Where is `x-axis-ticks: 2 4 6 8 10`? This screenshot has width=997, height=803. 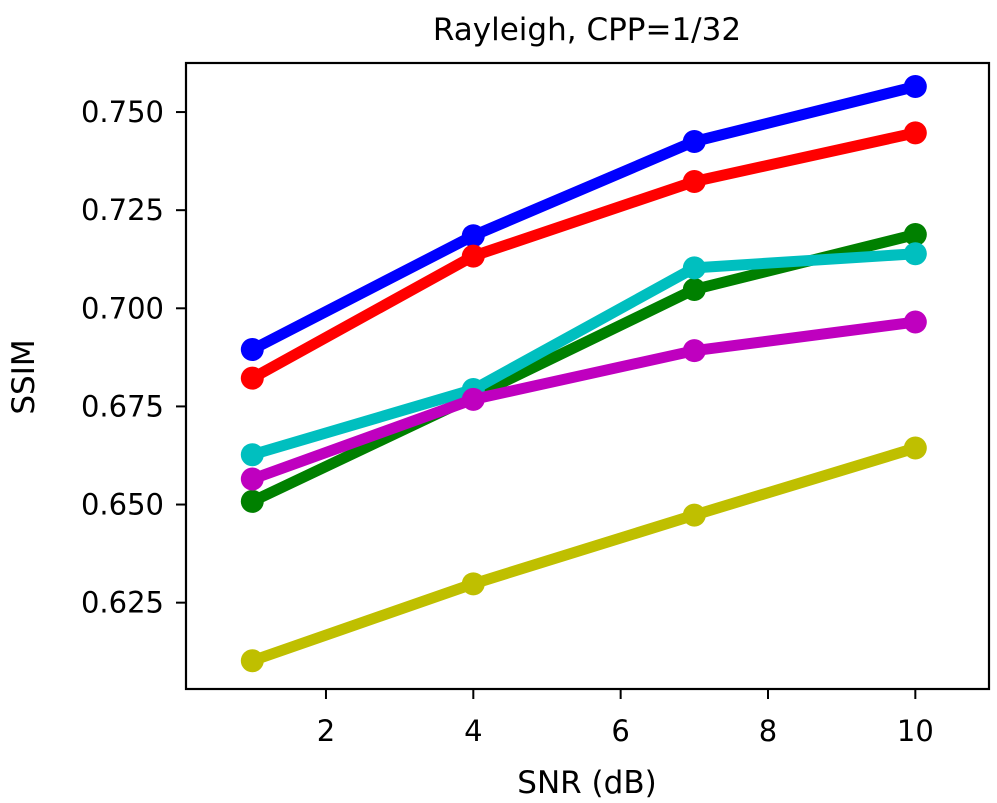 x-axis-ticks: 2 4 6 8 10 is located at coordinates (625, 718).